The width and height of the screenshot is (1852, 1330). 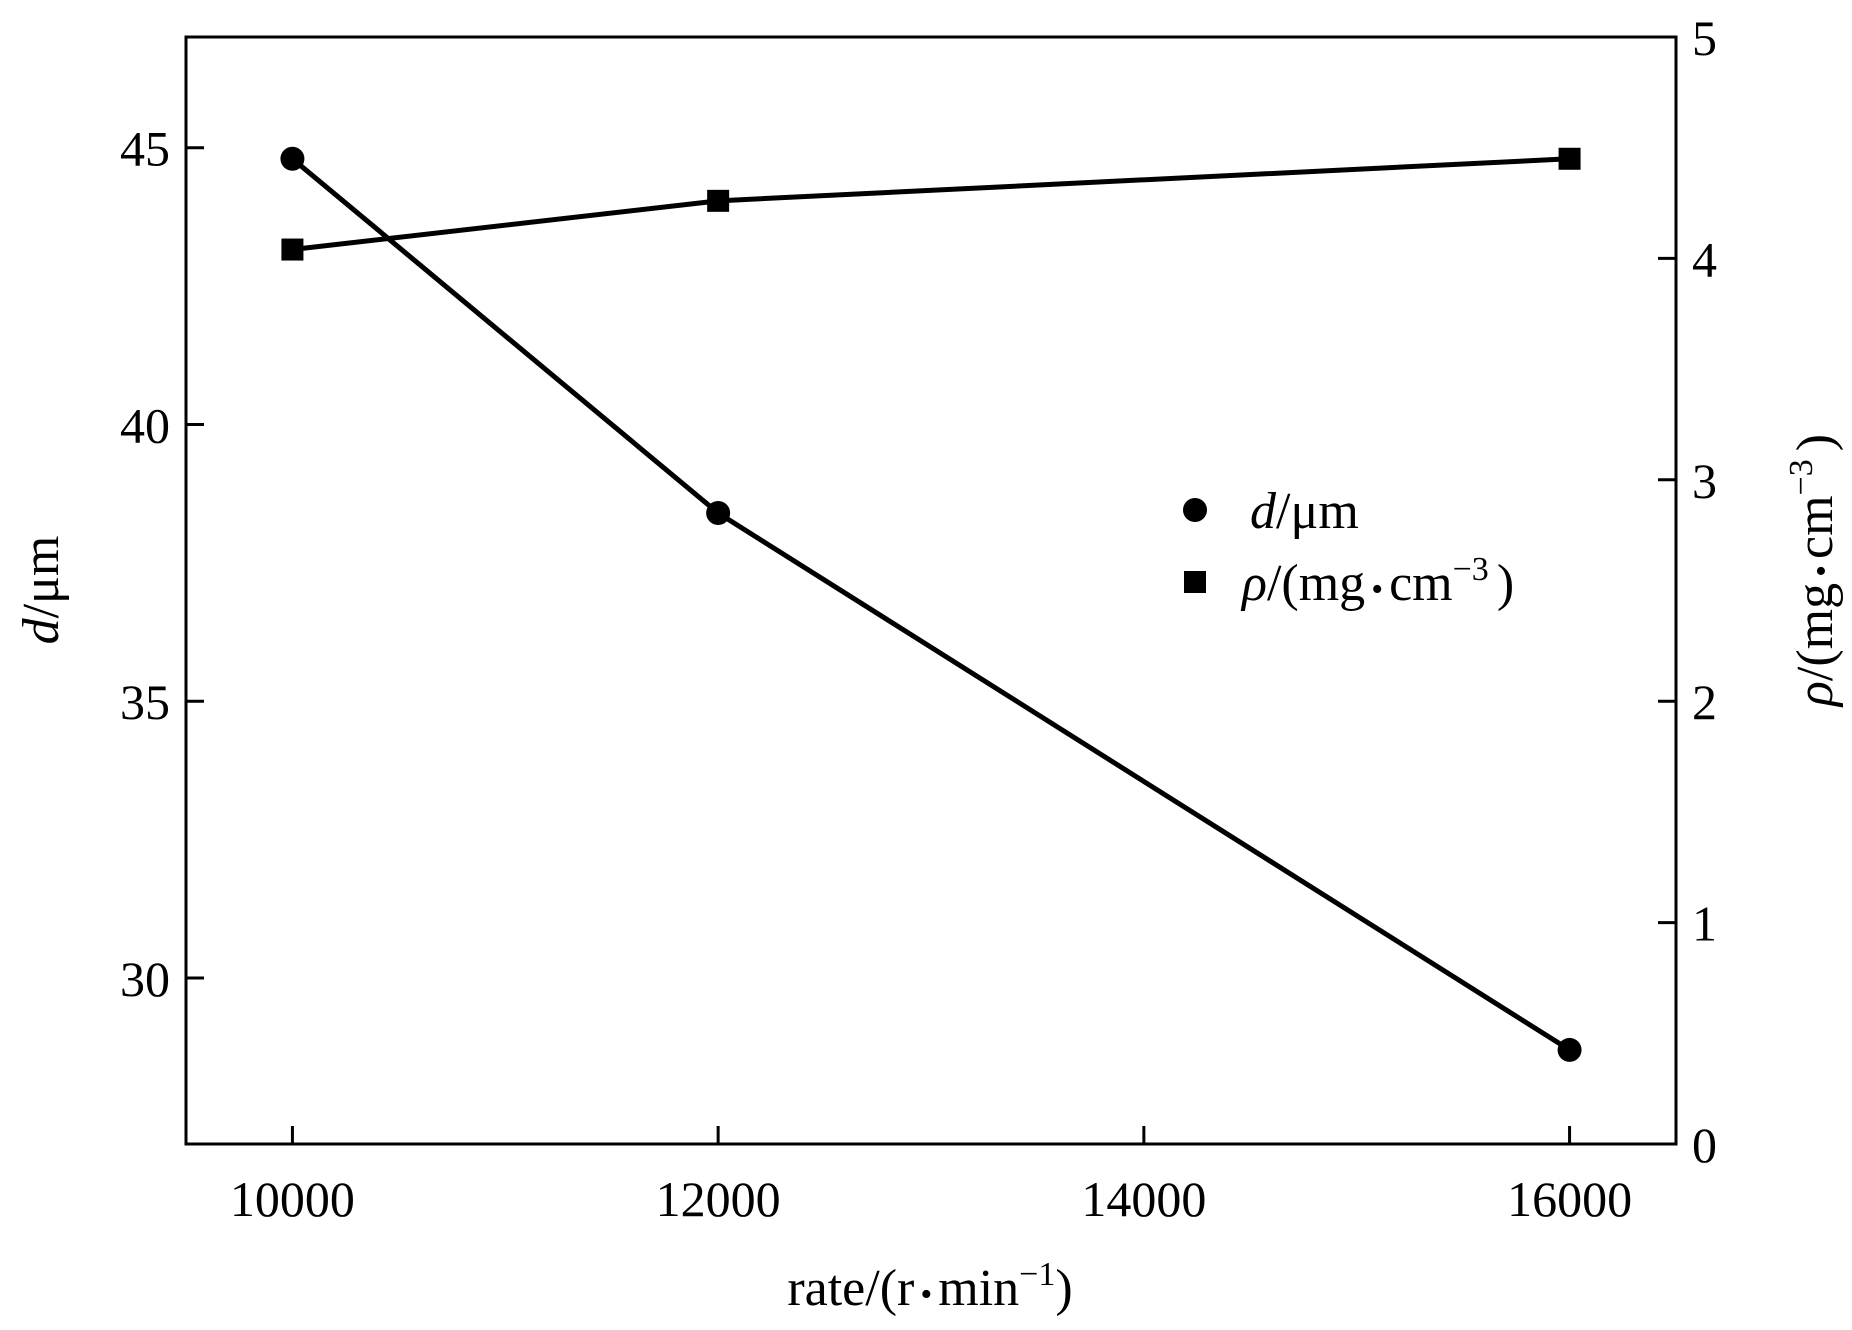 I want to click on right-y-tick-label: 1, so click(x=1704, y=924).